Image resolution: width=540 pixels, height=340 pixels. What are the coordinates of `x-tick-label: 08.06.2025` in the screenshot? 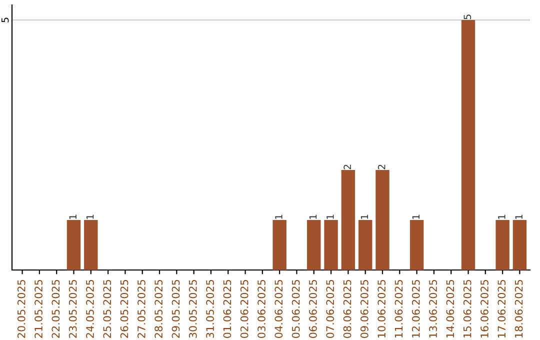 It's located at (347, 309).